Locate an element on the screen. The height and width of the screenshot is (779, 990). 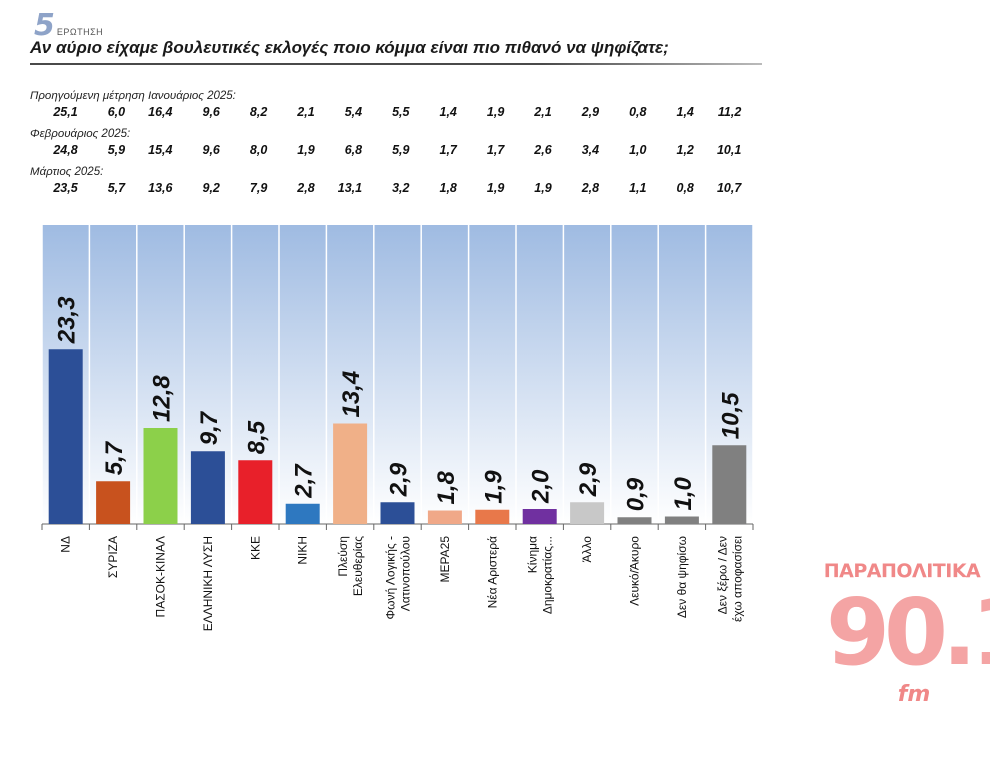
period-value: 1,7 is located at coordinates (448, 150).